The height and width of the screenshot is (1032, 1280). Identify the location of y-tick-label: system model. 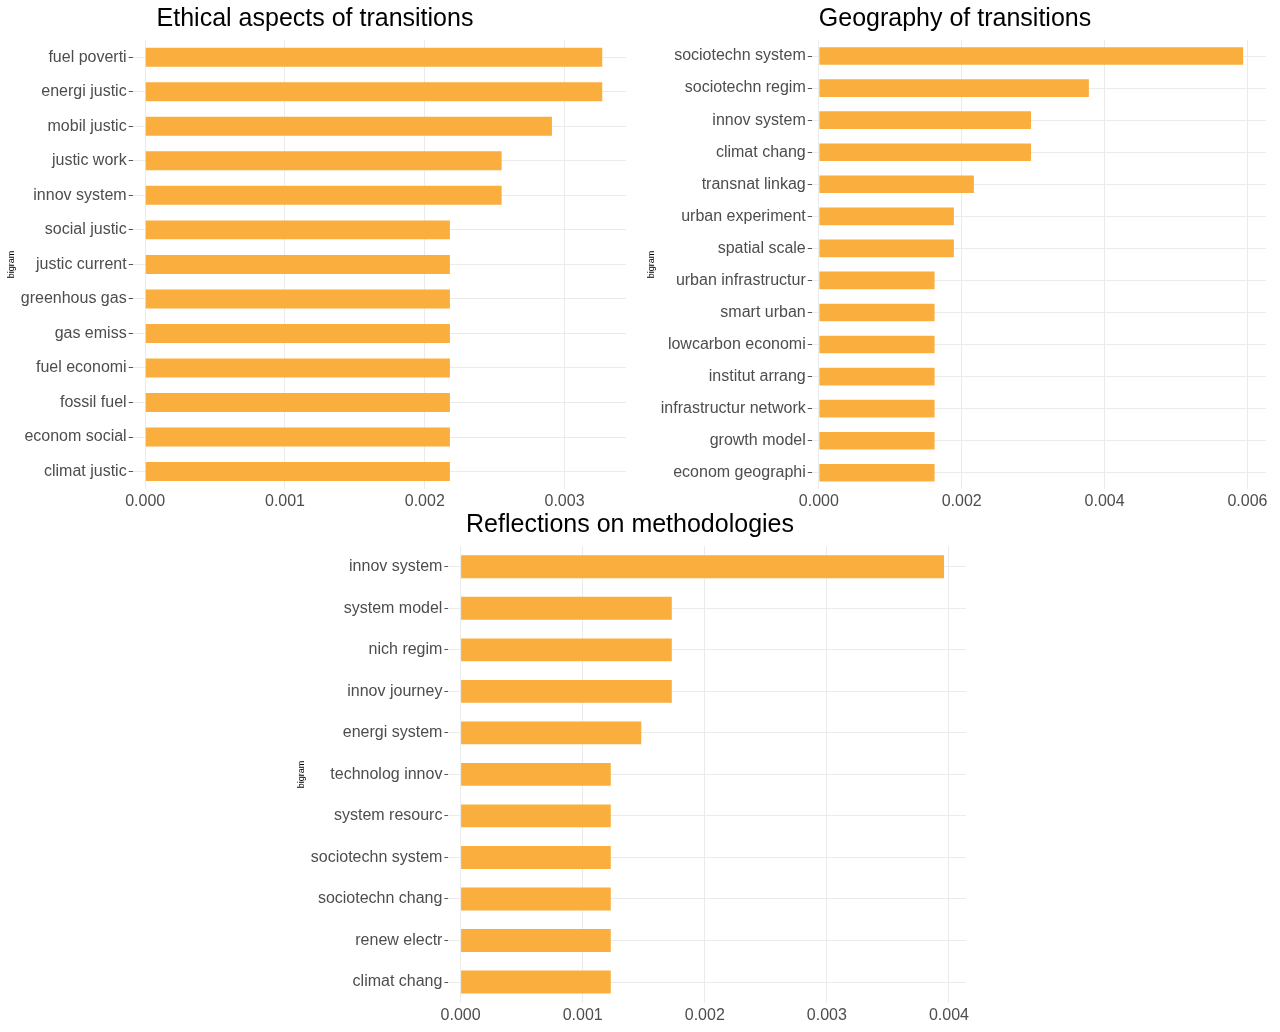
(393, 607).